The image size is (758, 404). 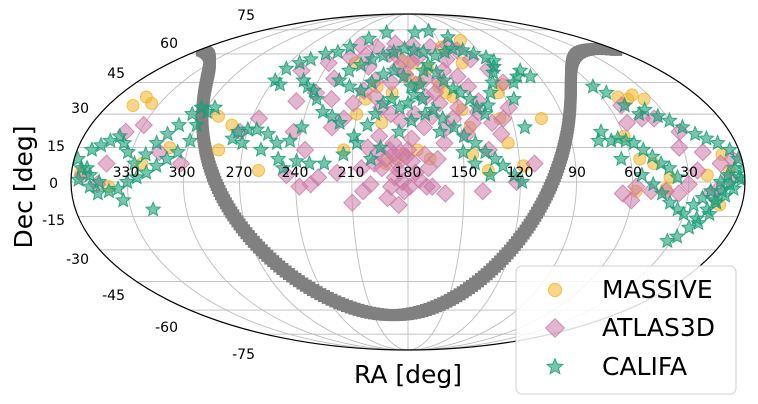 What do you see at coordinates (77, 260) in the screenshot?
I see `dec-tick-label: -30` at bounding box center [77, 260].